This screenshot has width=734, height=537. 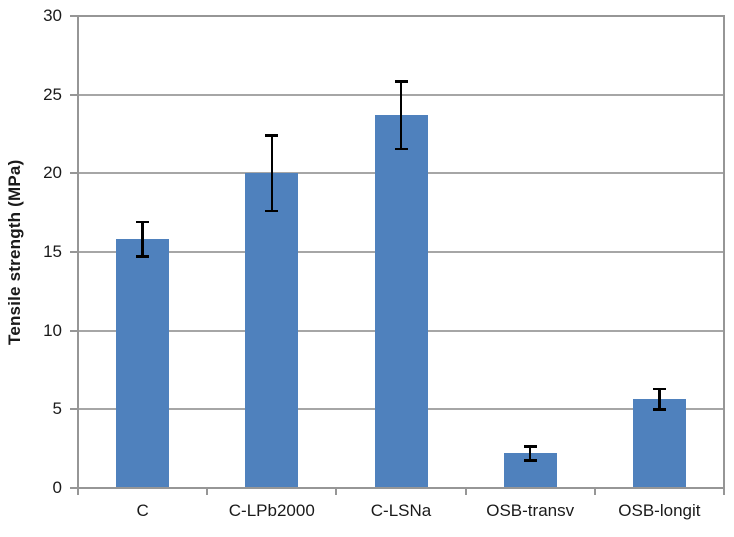 What do you see at coordinates (52, 330) in the screenshot?
I see `y-tick-label: 10` at bounding box center [52, 330].